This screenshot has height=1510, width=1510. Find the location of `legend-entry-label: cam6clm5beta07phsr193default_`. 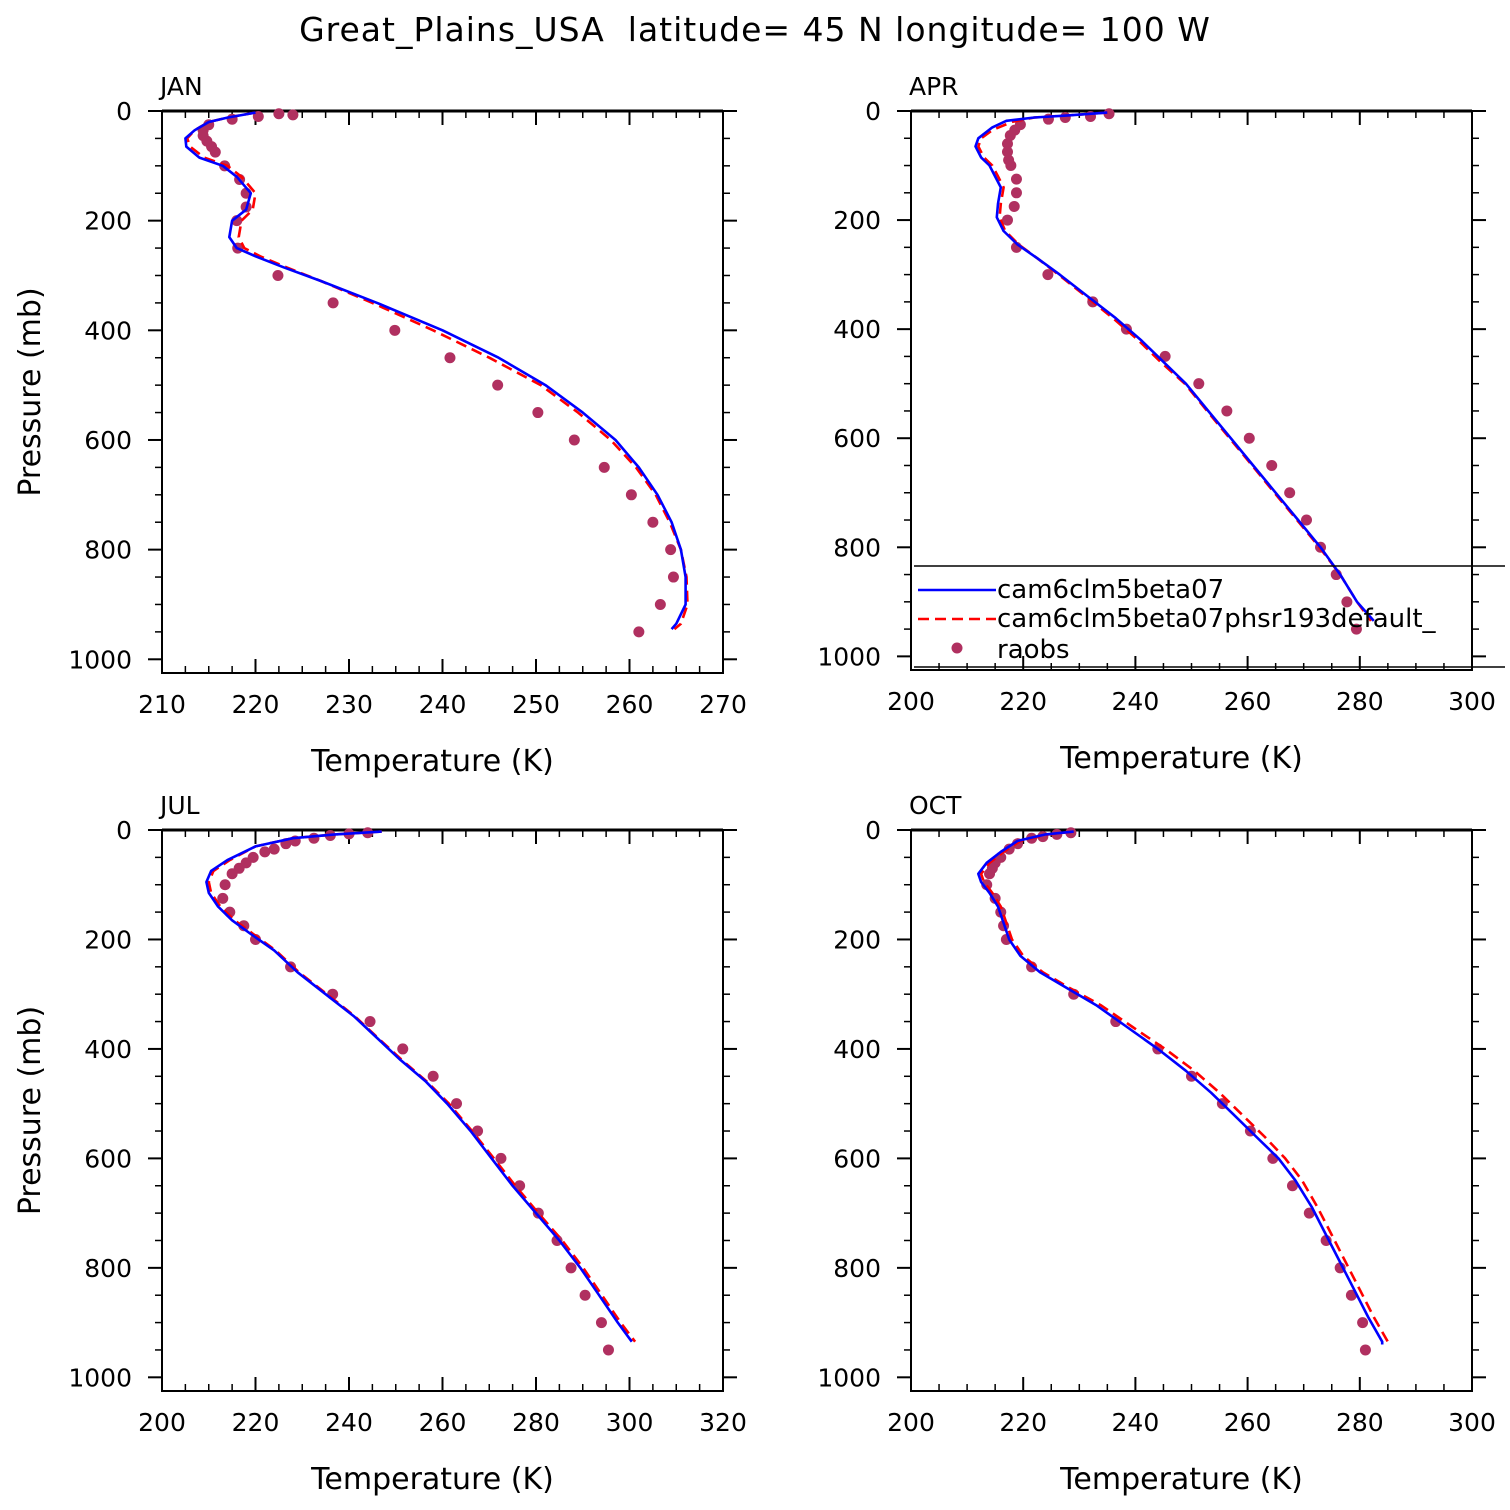

legend-entry-label: cam6clm5beta07phsr193default_ is located at coordinates (1217, 619).